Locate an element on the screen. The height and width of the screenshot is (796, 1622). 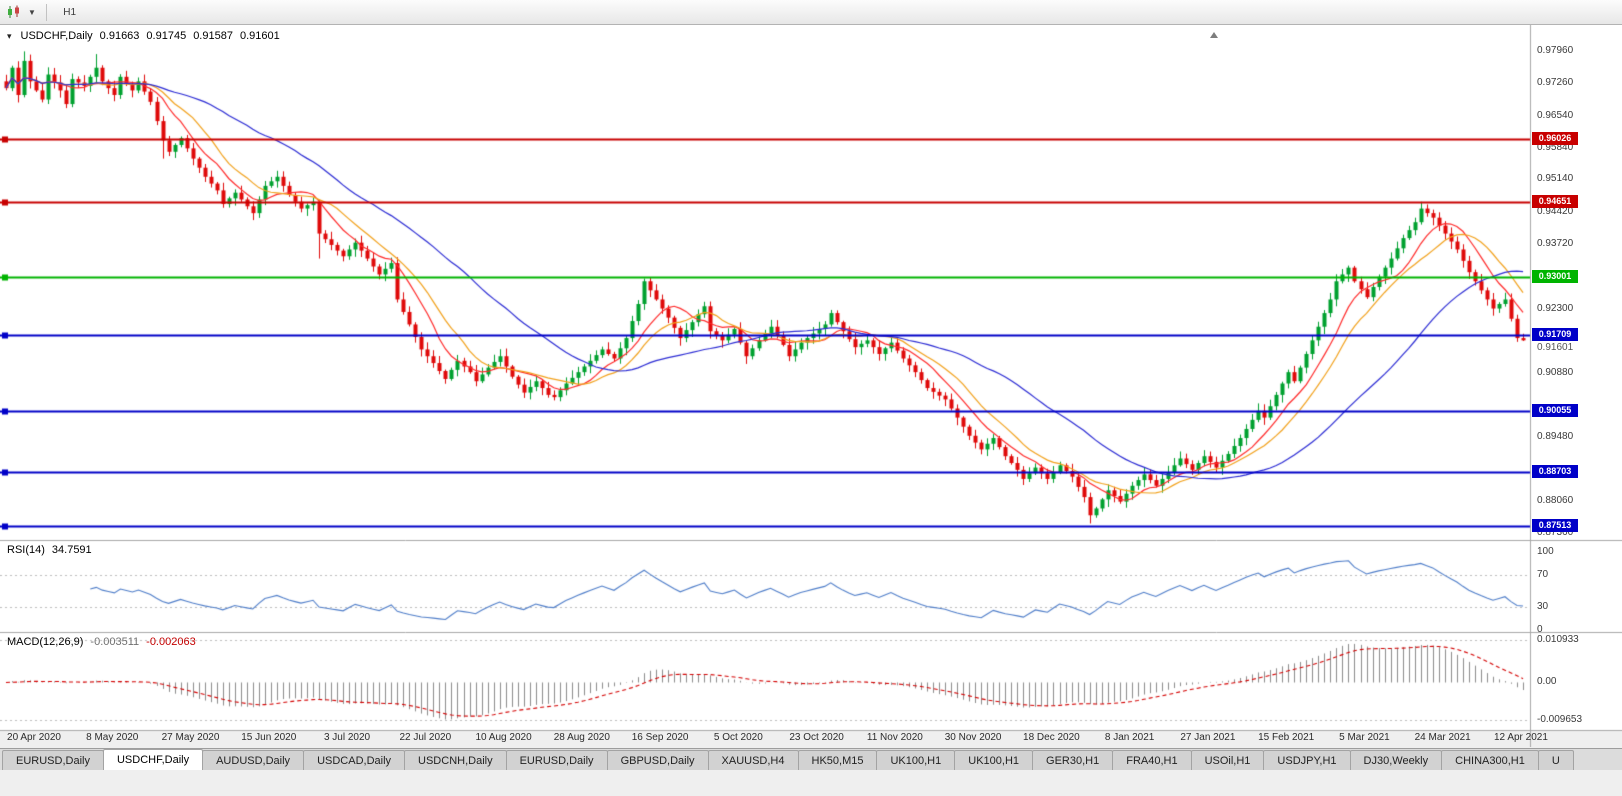
symbol-tab-13-usoil-h1: USOil,H1 is located at coordinates (1227, 760).